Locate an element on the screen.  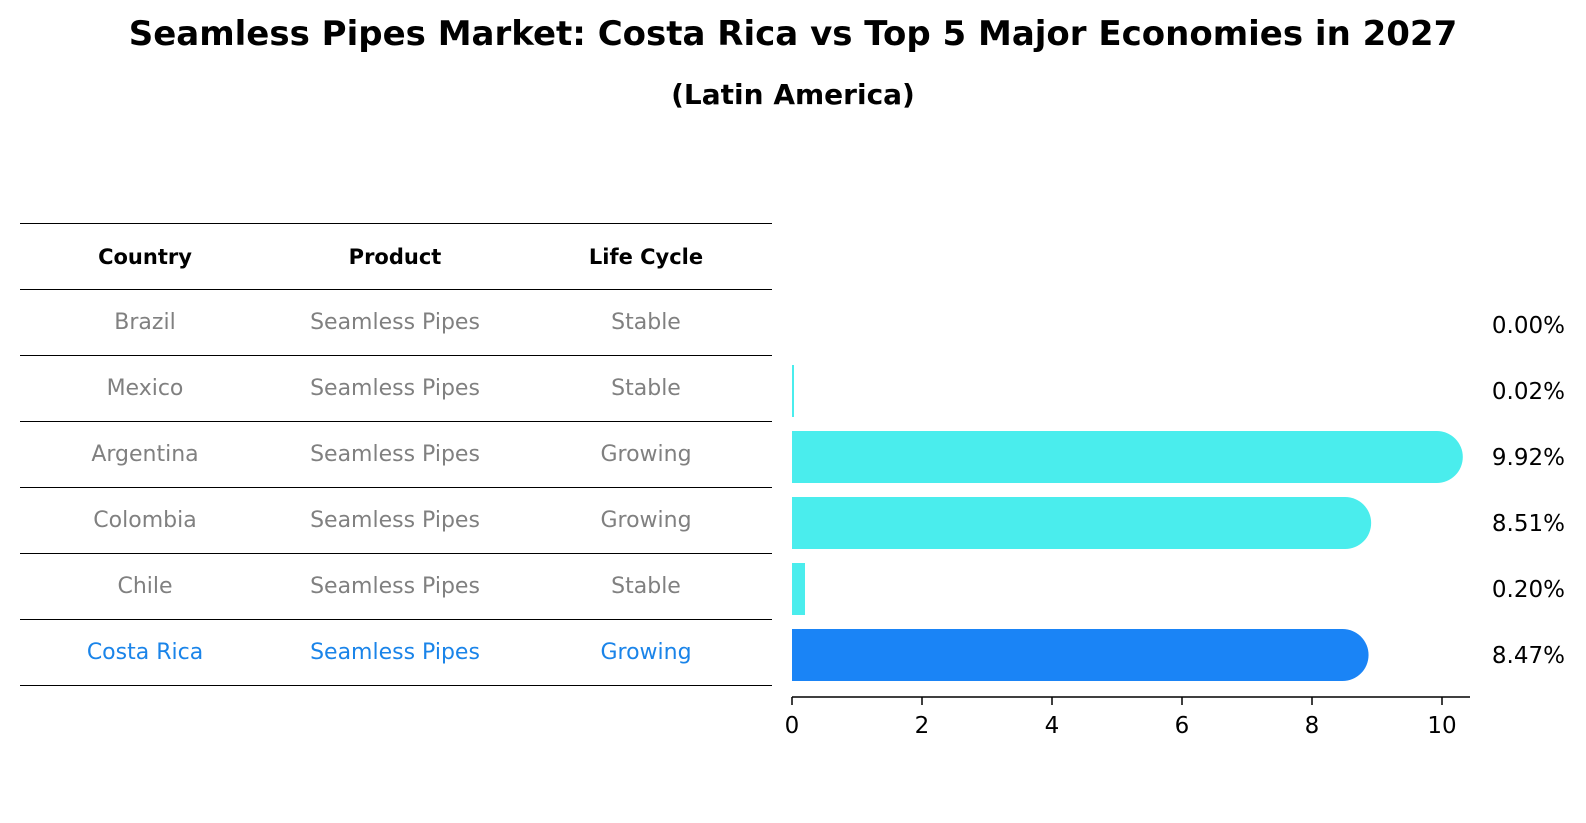
x-tick-label: 6 is located at coordinates (1182, 726).